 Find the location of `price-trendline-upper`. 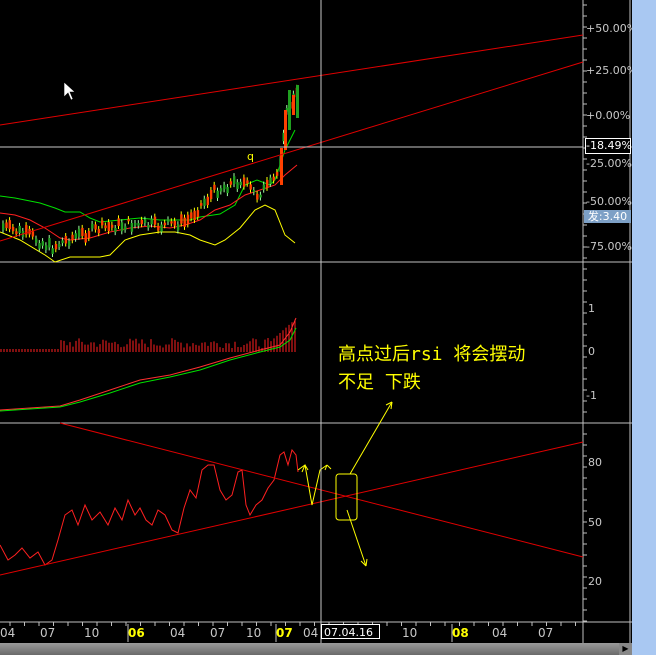

price-trendline-upper is located at coordinates (292, 80).